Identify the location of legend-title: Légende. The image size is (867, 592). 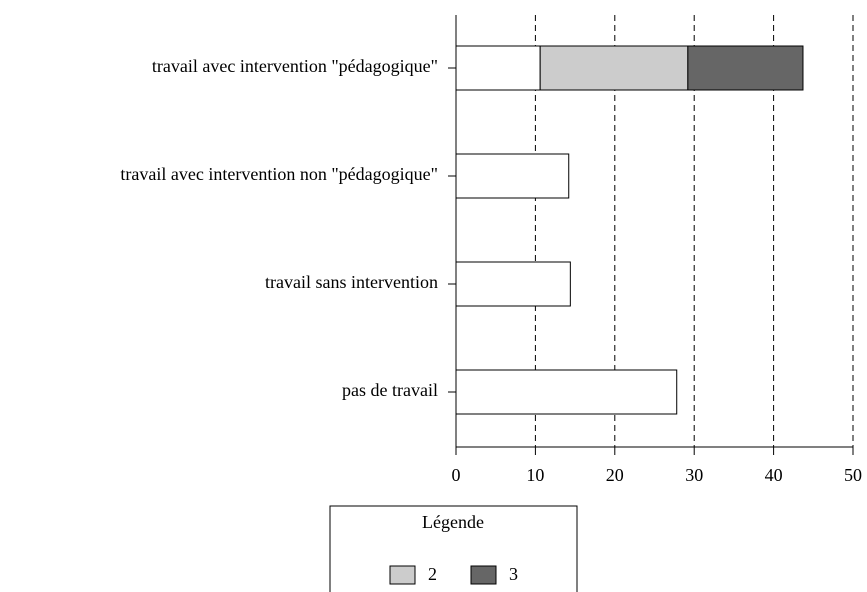
(453, 522).